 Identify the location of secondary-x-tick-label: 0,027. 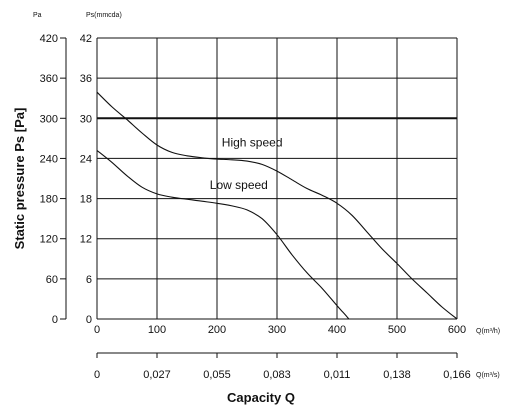
(157, 375).